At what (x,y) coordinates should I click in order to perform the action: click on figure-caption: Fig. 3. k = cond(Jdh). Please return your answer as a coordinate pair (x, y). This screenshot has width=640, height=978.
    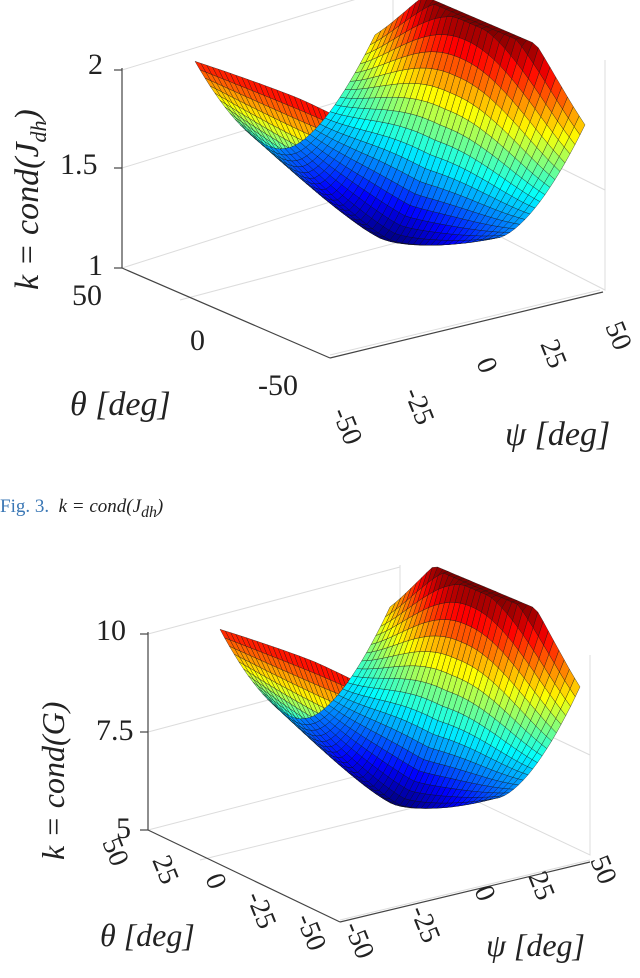
    Looking at the image, I should click on (81, 509).